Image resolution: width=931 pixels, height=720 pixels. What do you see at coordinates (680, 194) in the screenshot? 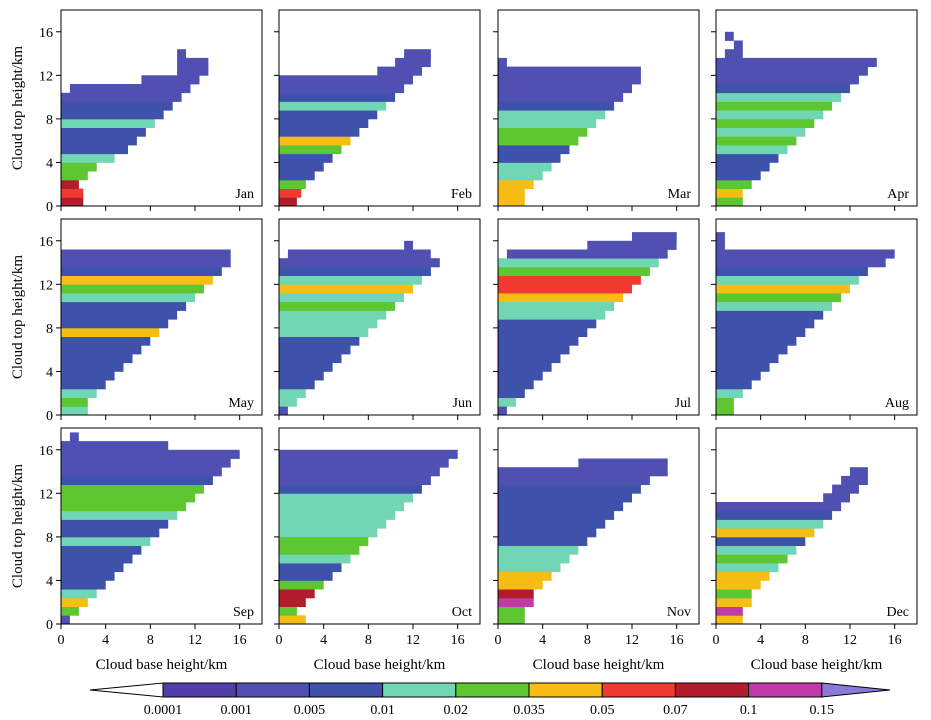
I see `month-label: Mar` at bounding box center [680, 194].